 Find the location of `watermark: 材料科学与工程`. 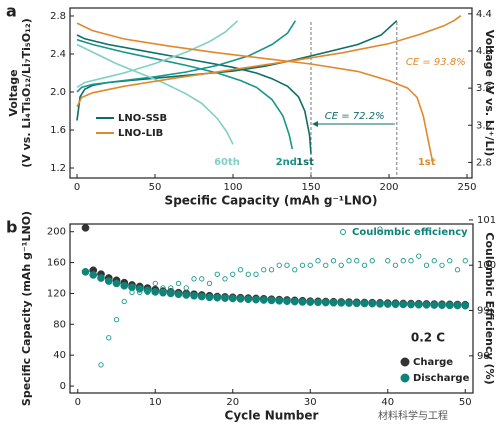

watermark: 材料科学与工程 is located at coordinates (413, 415).